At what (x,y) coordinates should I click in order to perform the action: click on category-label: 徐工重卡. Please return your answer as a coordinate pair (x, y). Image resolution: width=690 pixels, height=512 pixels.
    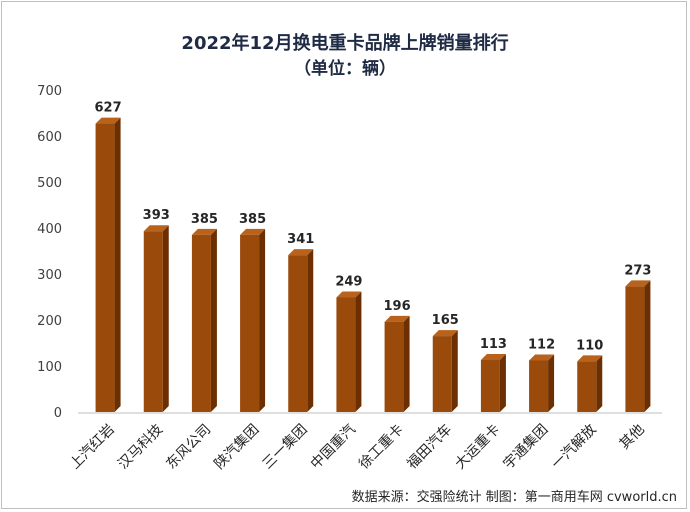
    Looking at the image, I should click on (381, 447).